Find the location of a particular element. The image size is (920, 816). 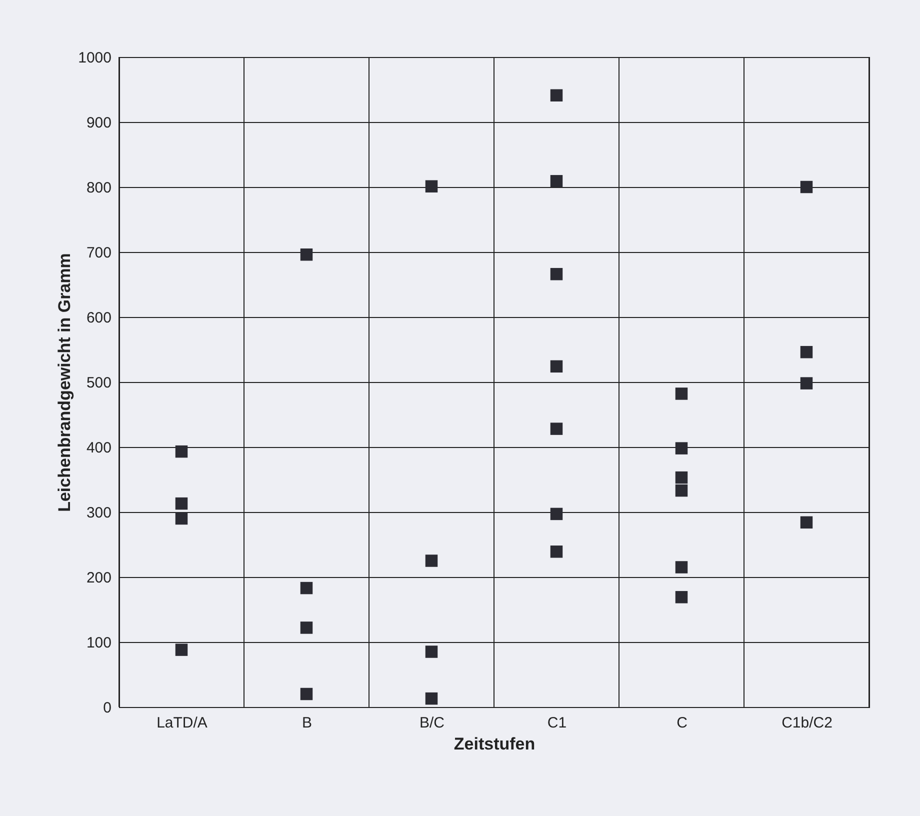

y-tick-label: 800 is located at coordinates (99, 188).